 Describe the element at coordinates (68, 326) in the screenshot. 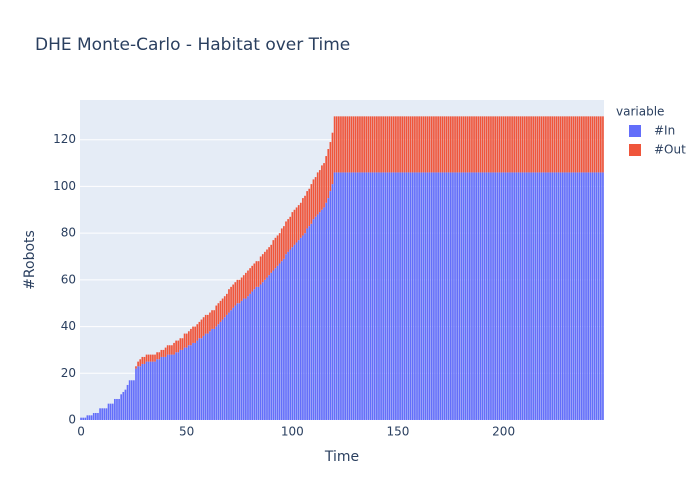

I see `y-tick-label: 40` at that location.